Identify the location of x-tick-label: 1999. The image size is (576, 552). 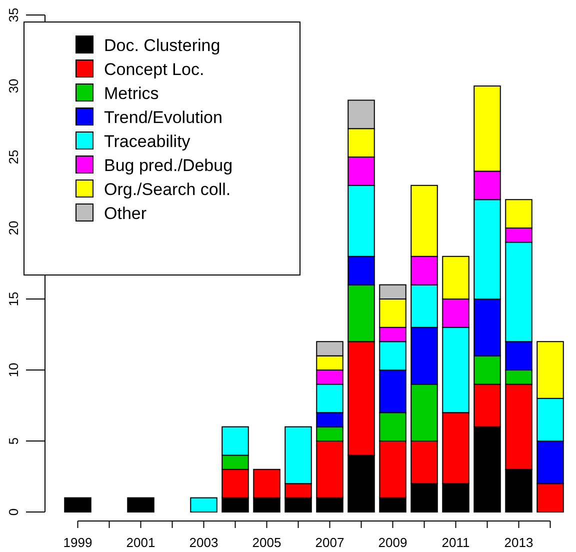
(77, 542).